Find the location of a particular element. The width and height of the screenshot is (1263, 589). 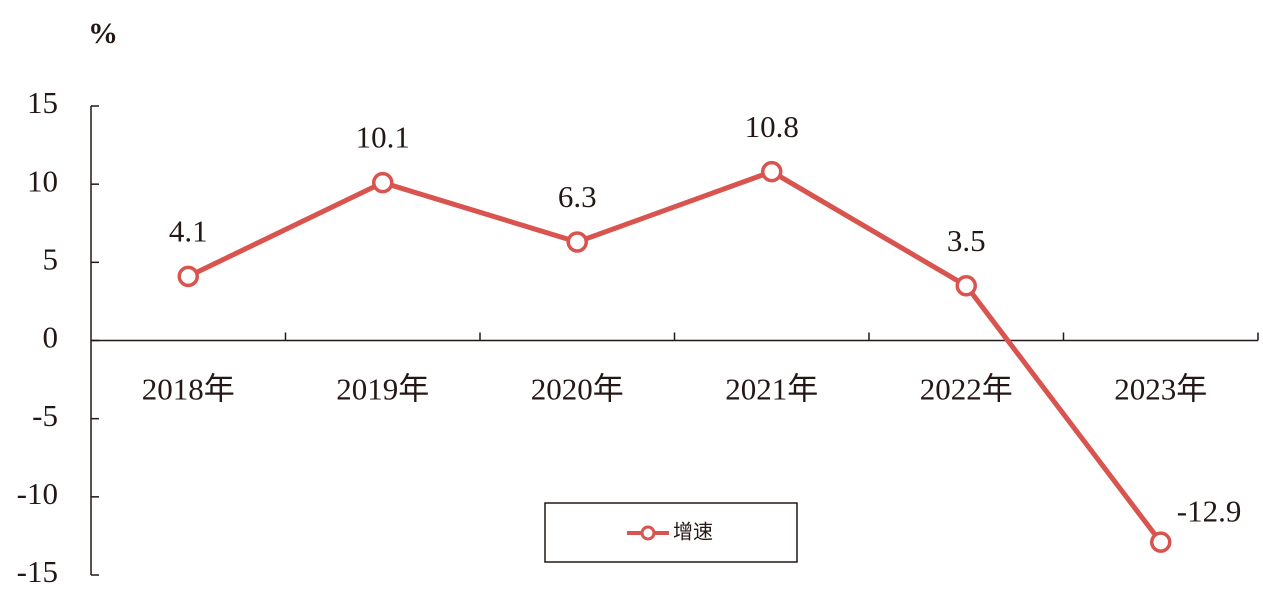

x-tick-label: 2021年 is located at coordinates (771, 389).